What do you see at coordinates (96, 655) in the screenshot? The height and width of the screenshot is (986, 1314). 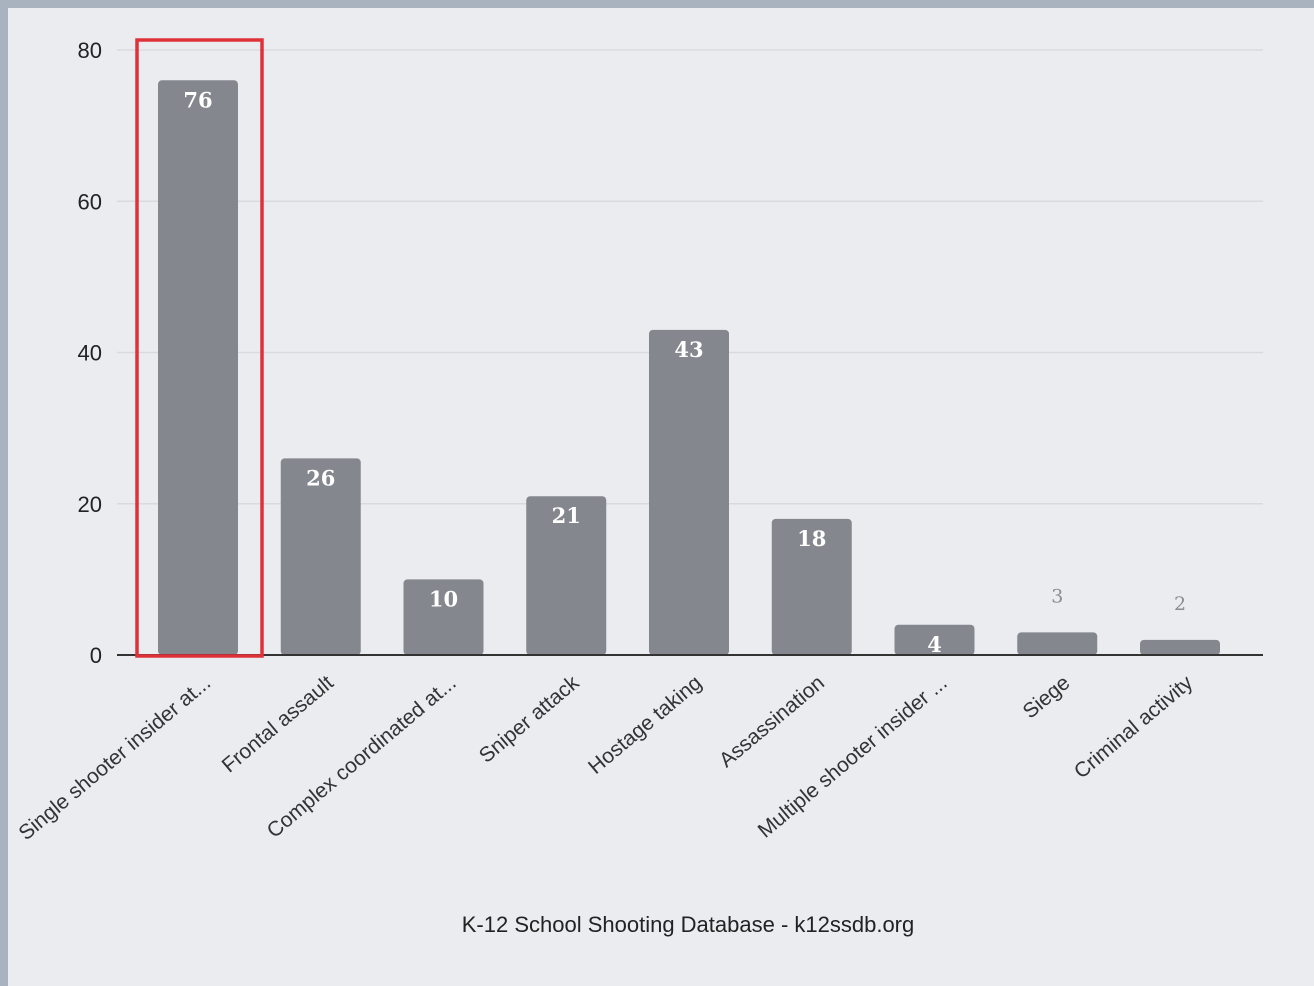 I see `y-tick-label: 0` at bounding box center [96, 655].